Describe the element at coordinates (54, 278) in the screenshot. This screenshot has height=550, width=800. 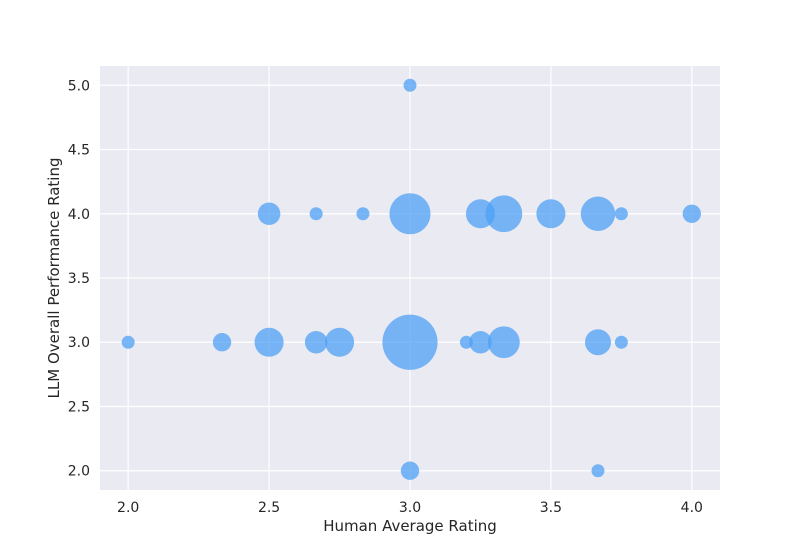
I see `y-axis-label: LLM Overall Performance Rating` at that location.